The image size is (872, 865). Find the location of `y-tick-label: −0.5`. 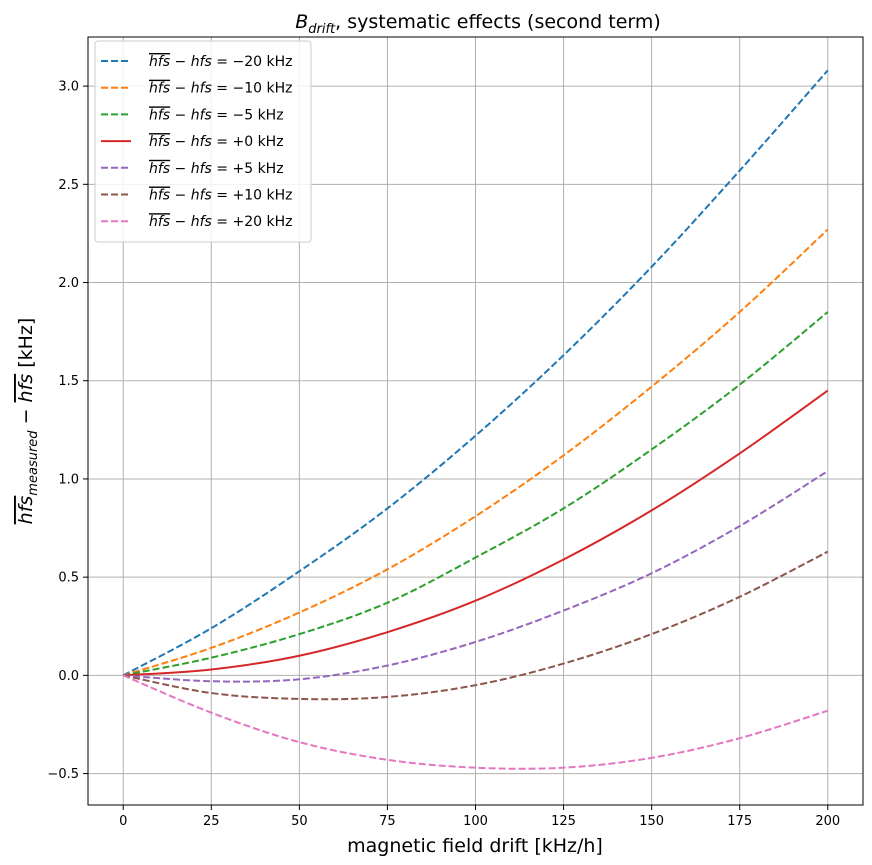

y-tick-label: −0.5 is located at coordinates (63, 774).